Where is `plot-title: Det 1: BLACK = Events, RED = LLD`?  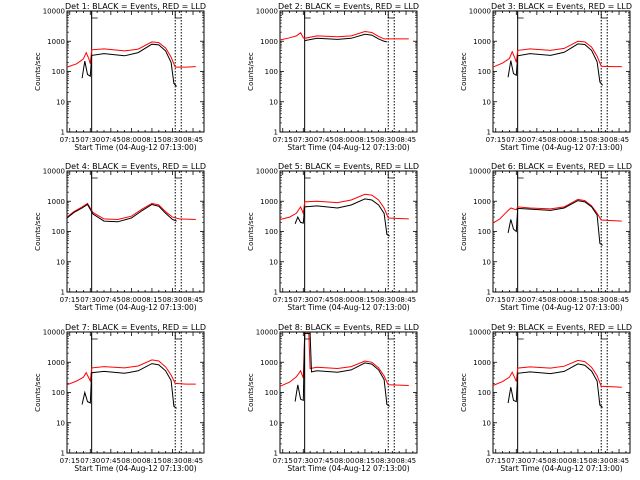
plot-title: Det 1: BLACK = Events, RED = LLD is located at coordinates (135, 6).